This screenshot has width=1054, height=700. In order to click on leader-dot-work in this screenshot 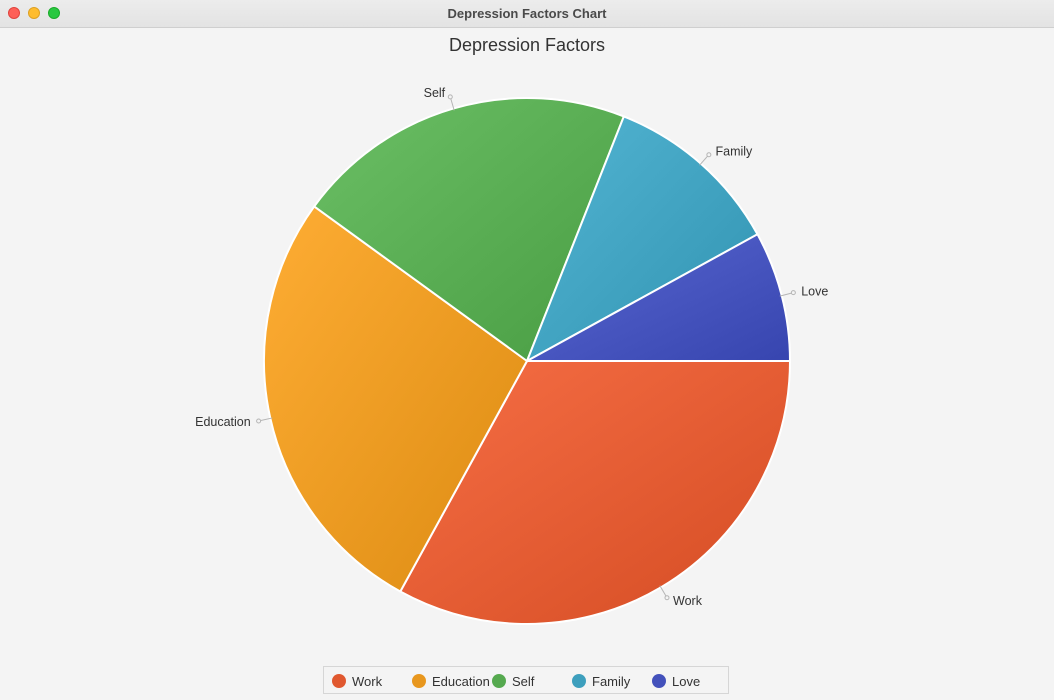, I will do `click(667, 598)`.